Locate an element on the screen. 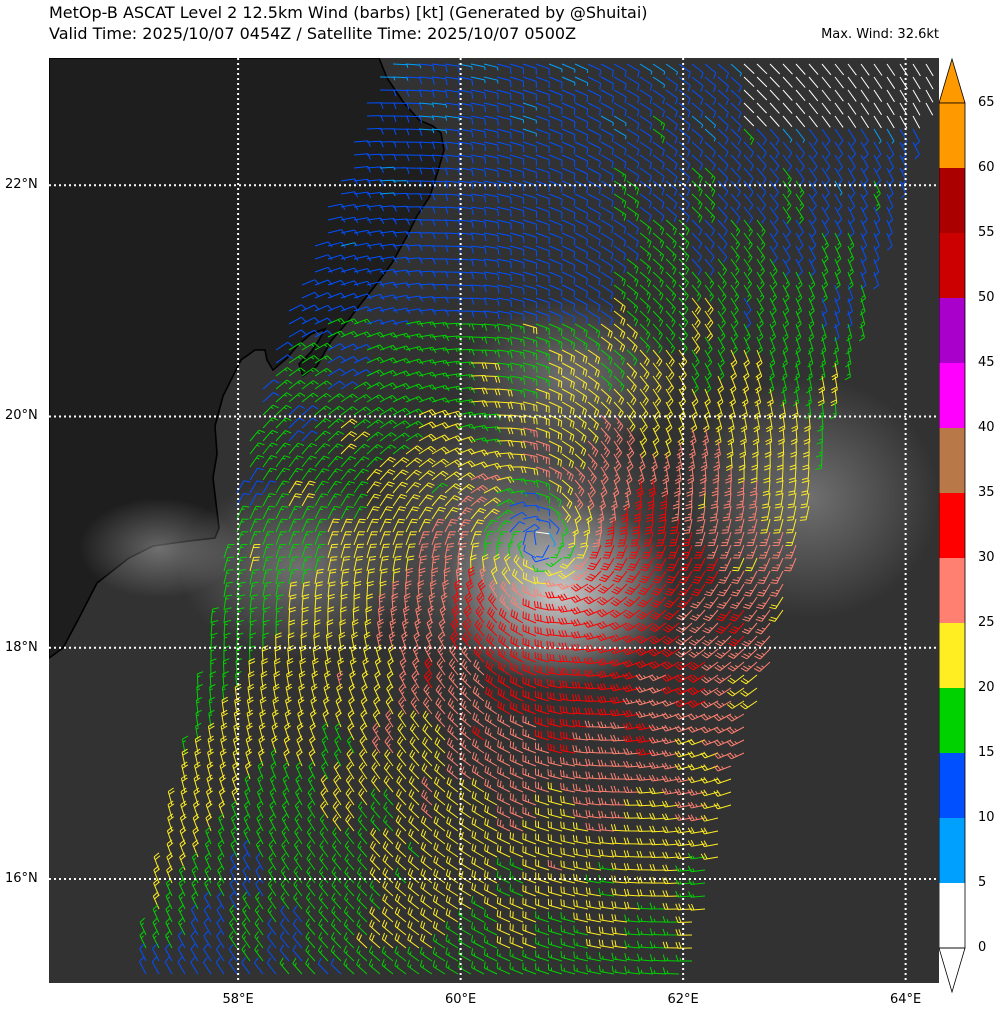 This screenshot has height=1011, width=999. colorbar-bin is located at coordinates (952, 525).